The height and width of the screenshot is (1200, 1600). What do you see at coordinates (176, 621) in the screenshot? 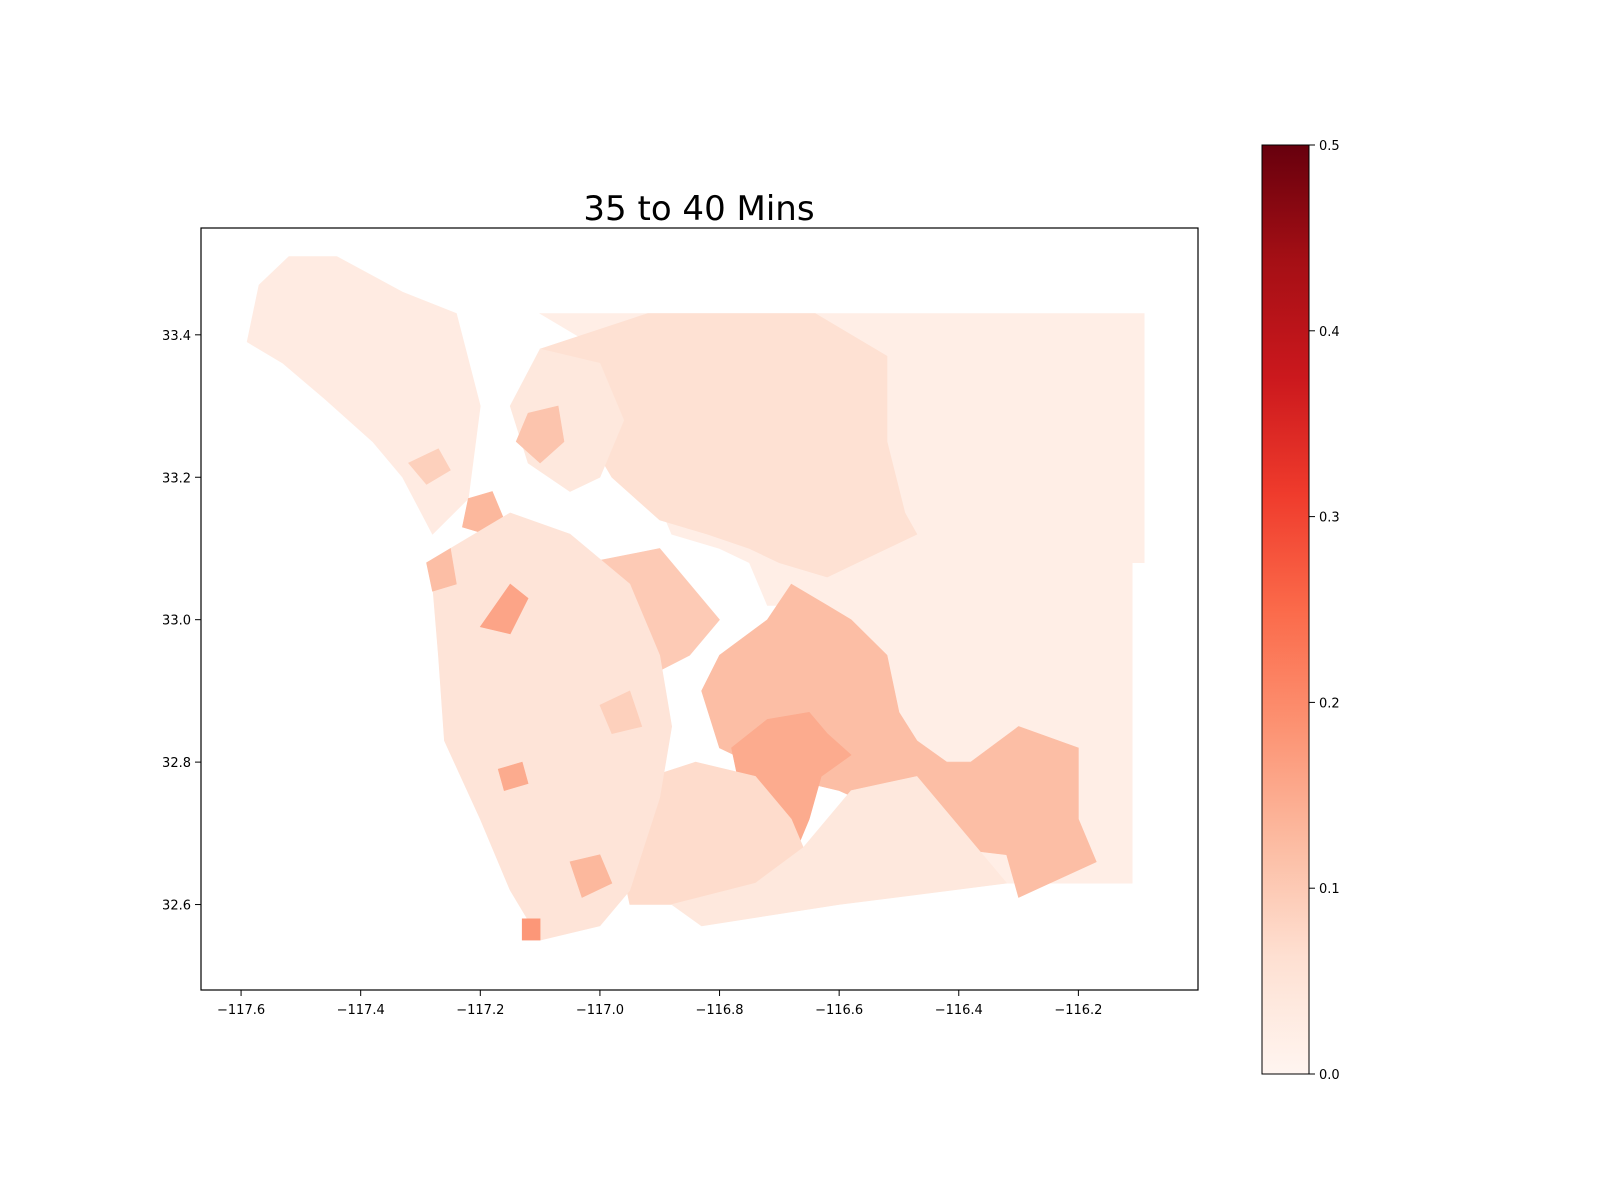
I see `y-tick-label: 33.0` at bounding box center [176, 621].